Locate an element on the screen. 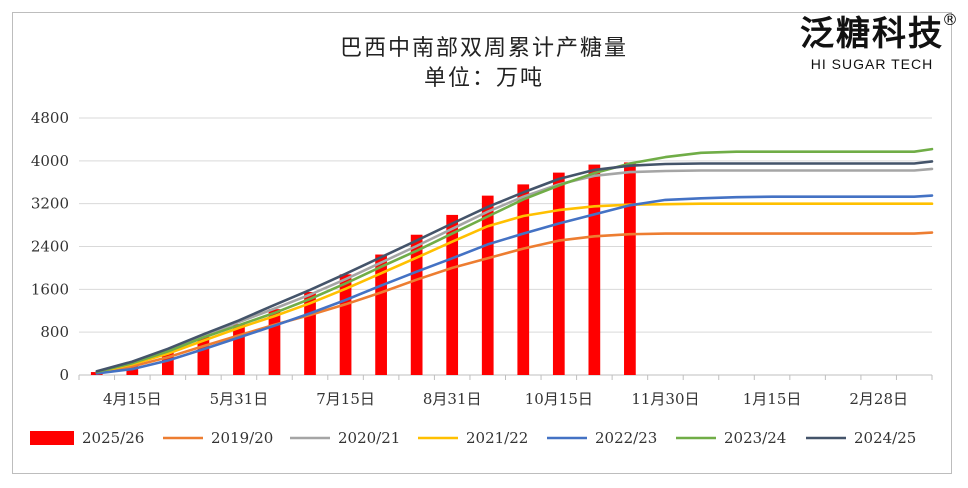 This screenshot has height=488, width=968. x-tick-label: 2月28日 is located at coordinates (878, 399).